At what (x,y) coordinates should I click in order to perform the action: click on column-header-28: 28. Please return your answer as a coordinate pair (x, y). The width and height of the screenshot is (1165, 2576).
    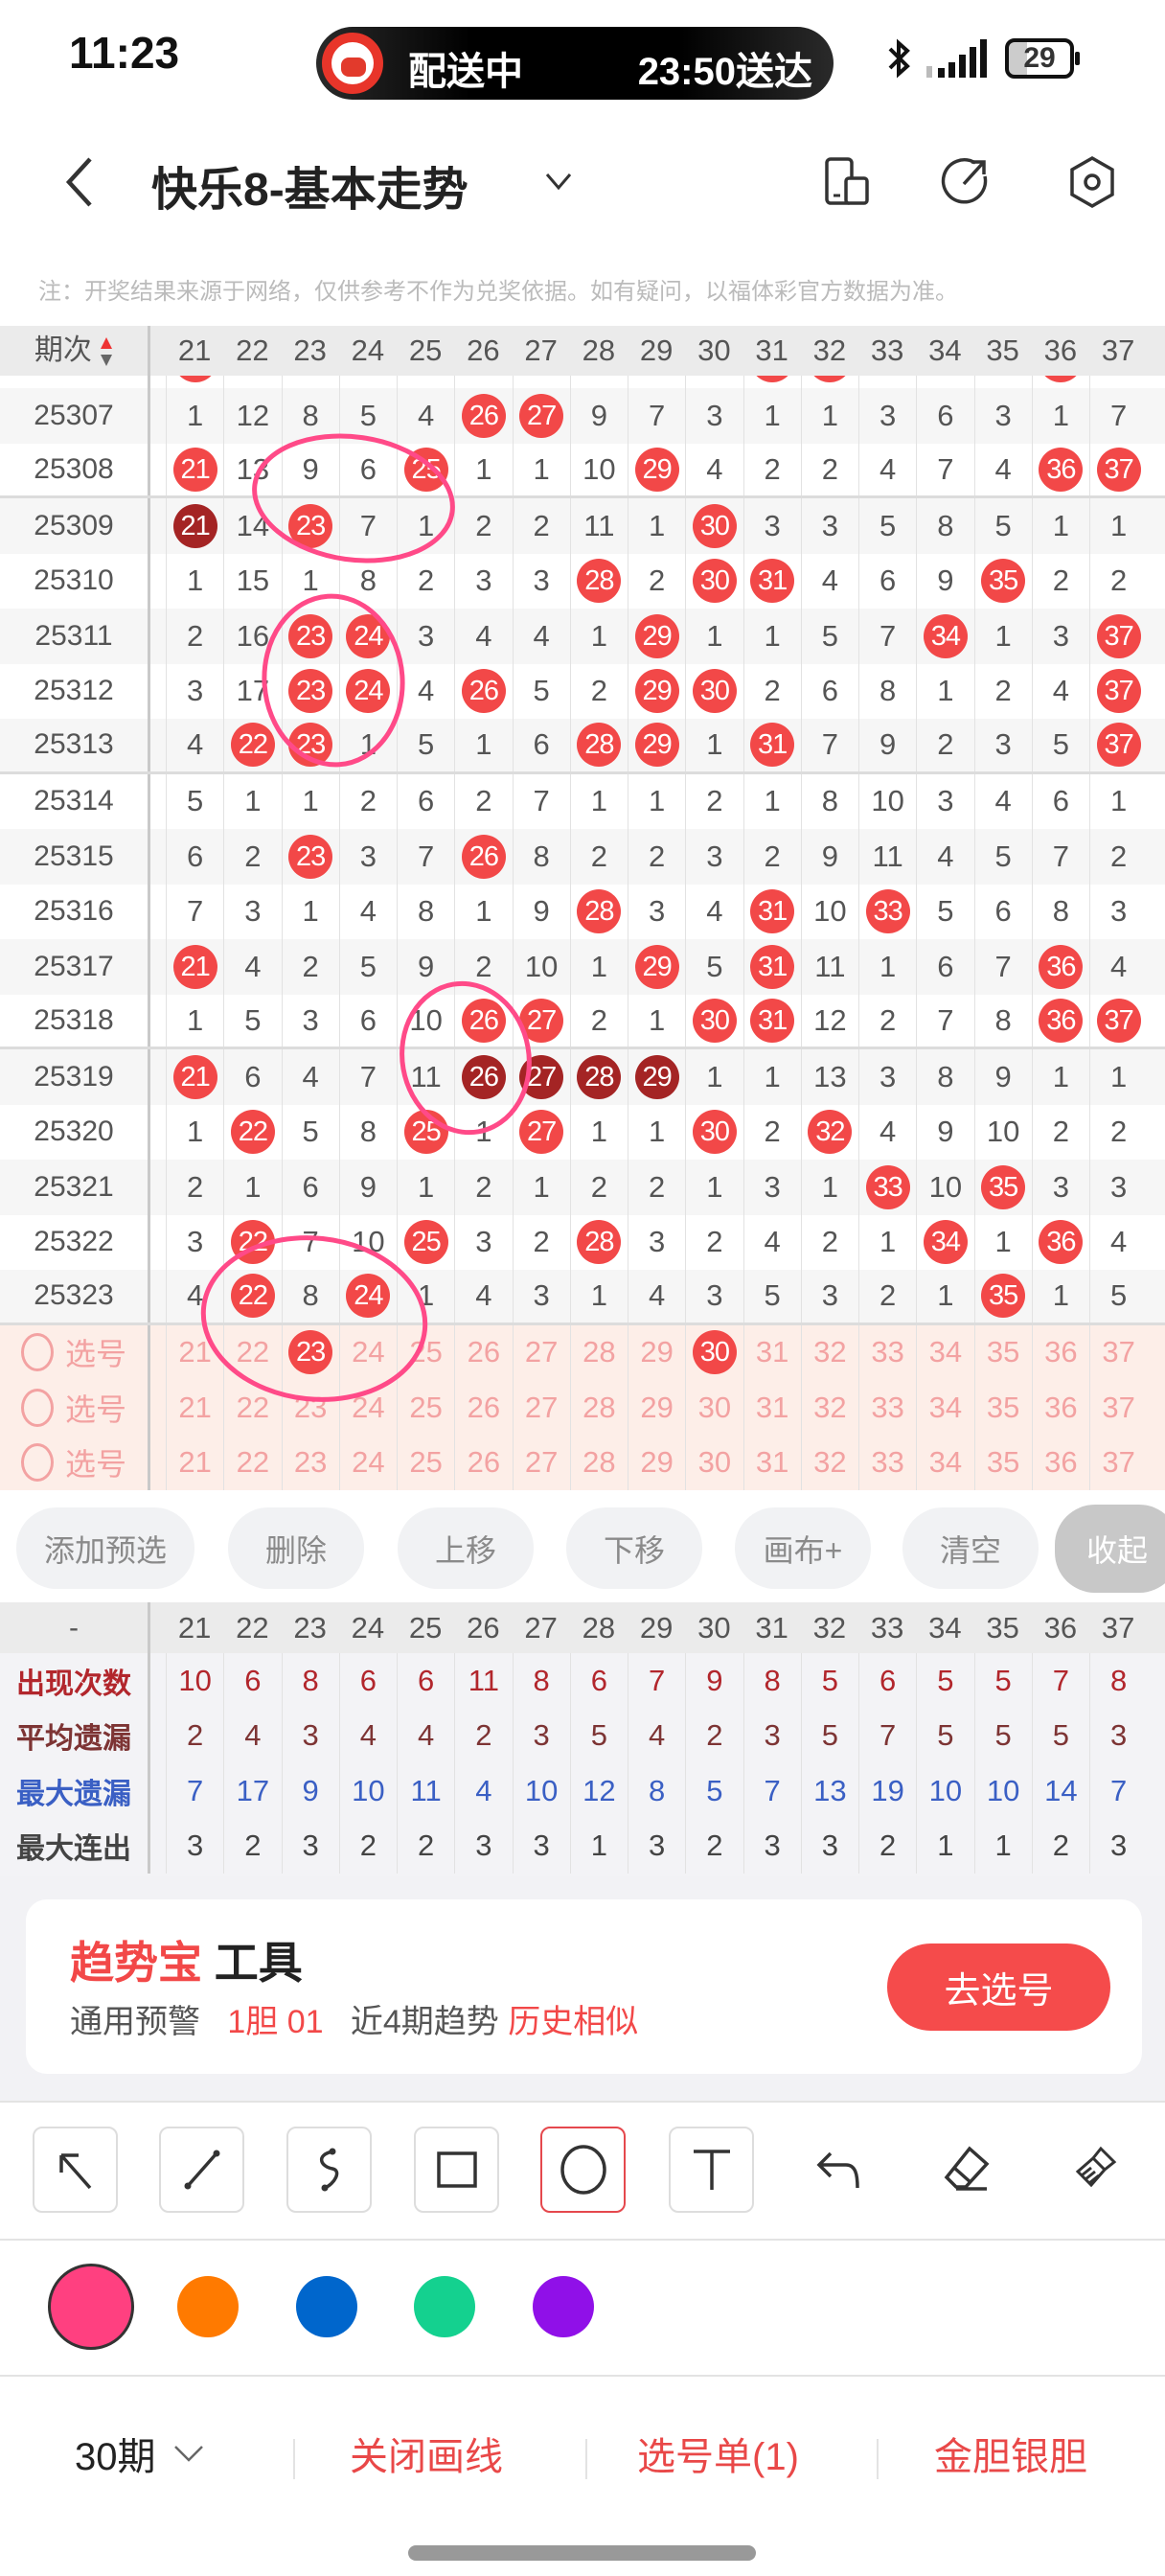
    Looking at the image, I should click on (599, 350).